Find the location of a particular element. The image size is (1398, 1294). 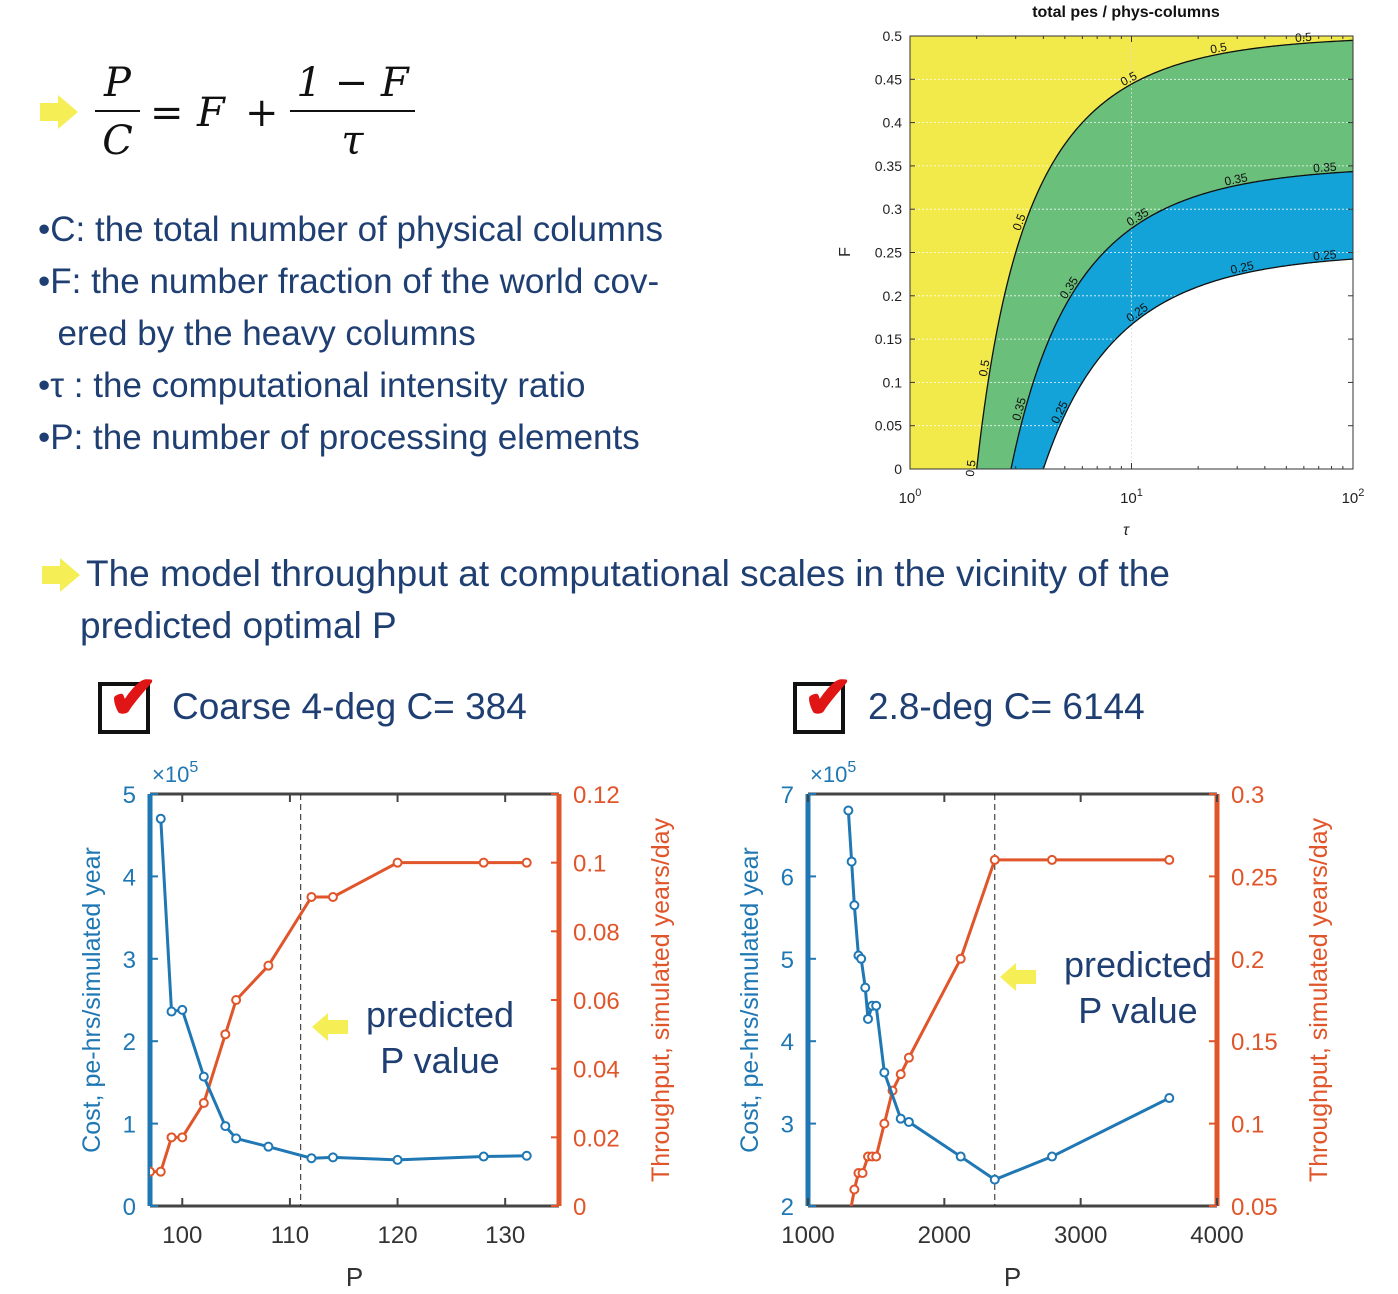

contour-line-0.25 is located at coordinates (1198, 364).